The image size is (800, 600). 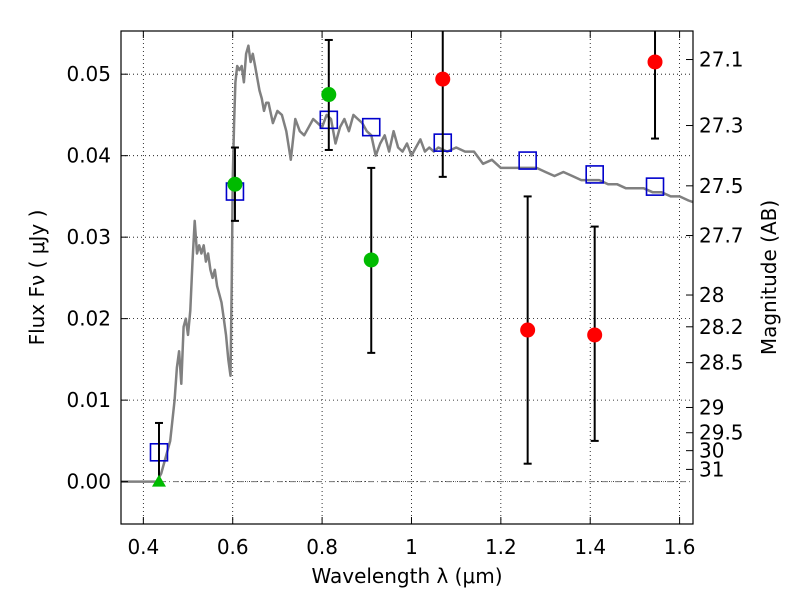 I want to click on right-tick-label: 28, so click(x=711, y=295).